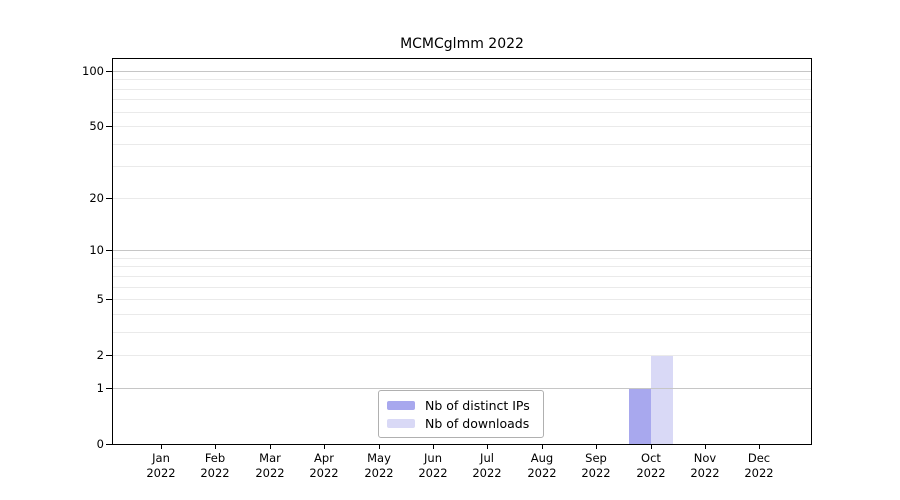 Image resolution: width=900 pixels, height=500 pixels. Describe the element at coordinates (477, 405) in the screenshot. I see `legend-label-distinct-ips: Nb of distinct IPs` at that location.